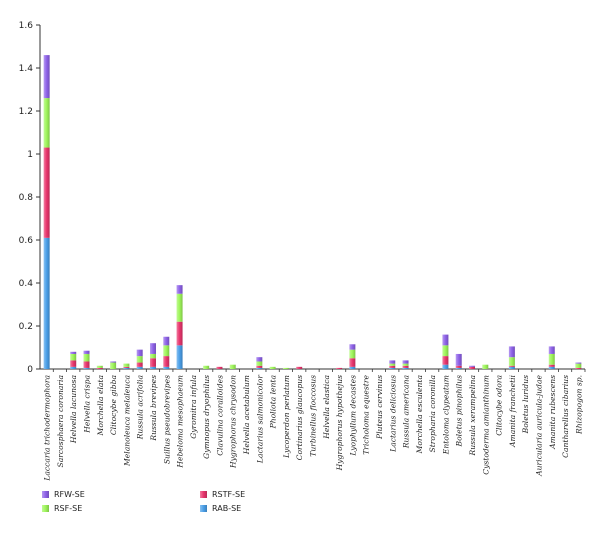  I want to click on y-tick-label: 0.6, so click(26, 241).